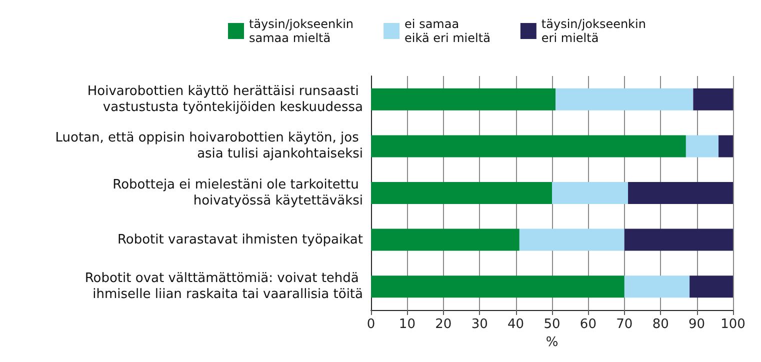 The image size is (761, 362). What do you see at coordinates (552, 342) in the screenshot?
I see `x-axis-title: %` at bounding box center [552, 342].